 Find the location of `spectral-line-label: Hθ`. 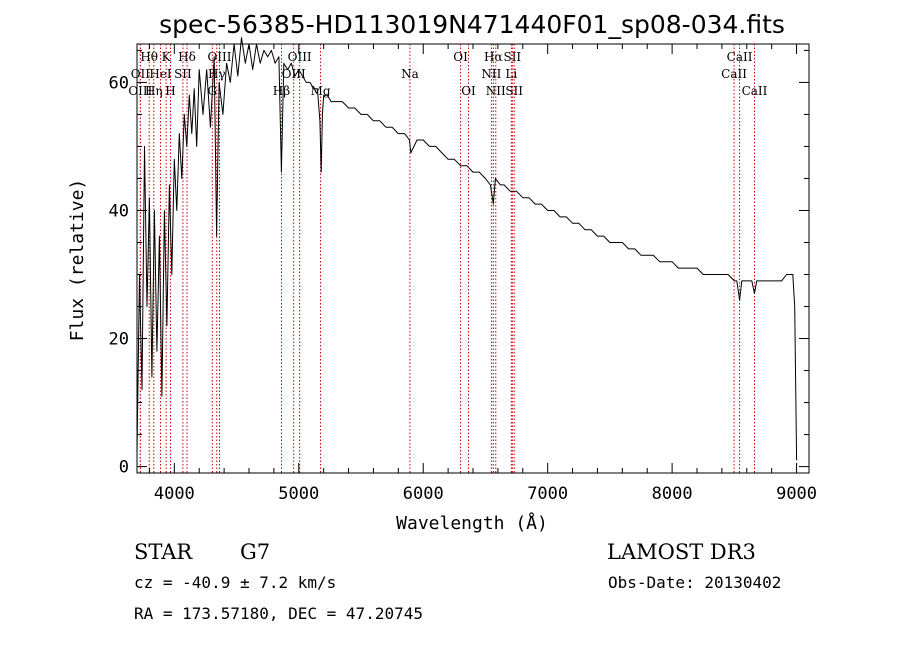

spectral-line-label: Hθ is located at coordinates (149, 57).